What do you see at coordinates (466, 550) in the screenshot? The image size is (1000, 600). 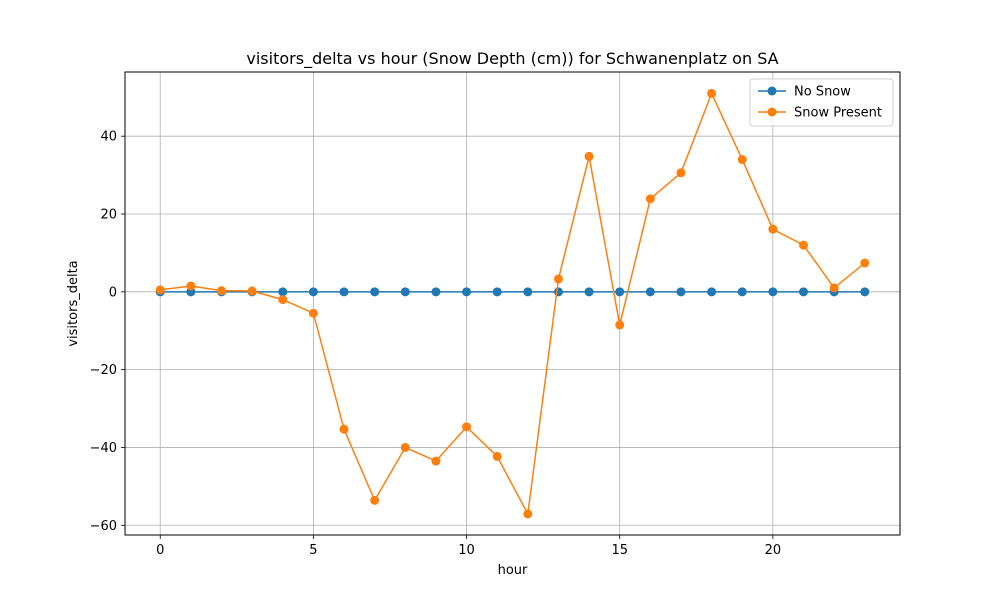 I see `x-tick-label: 10` at bounding box center [466, 550].